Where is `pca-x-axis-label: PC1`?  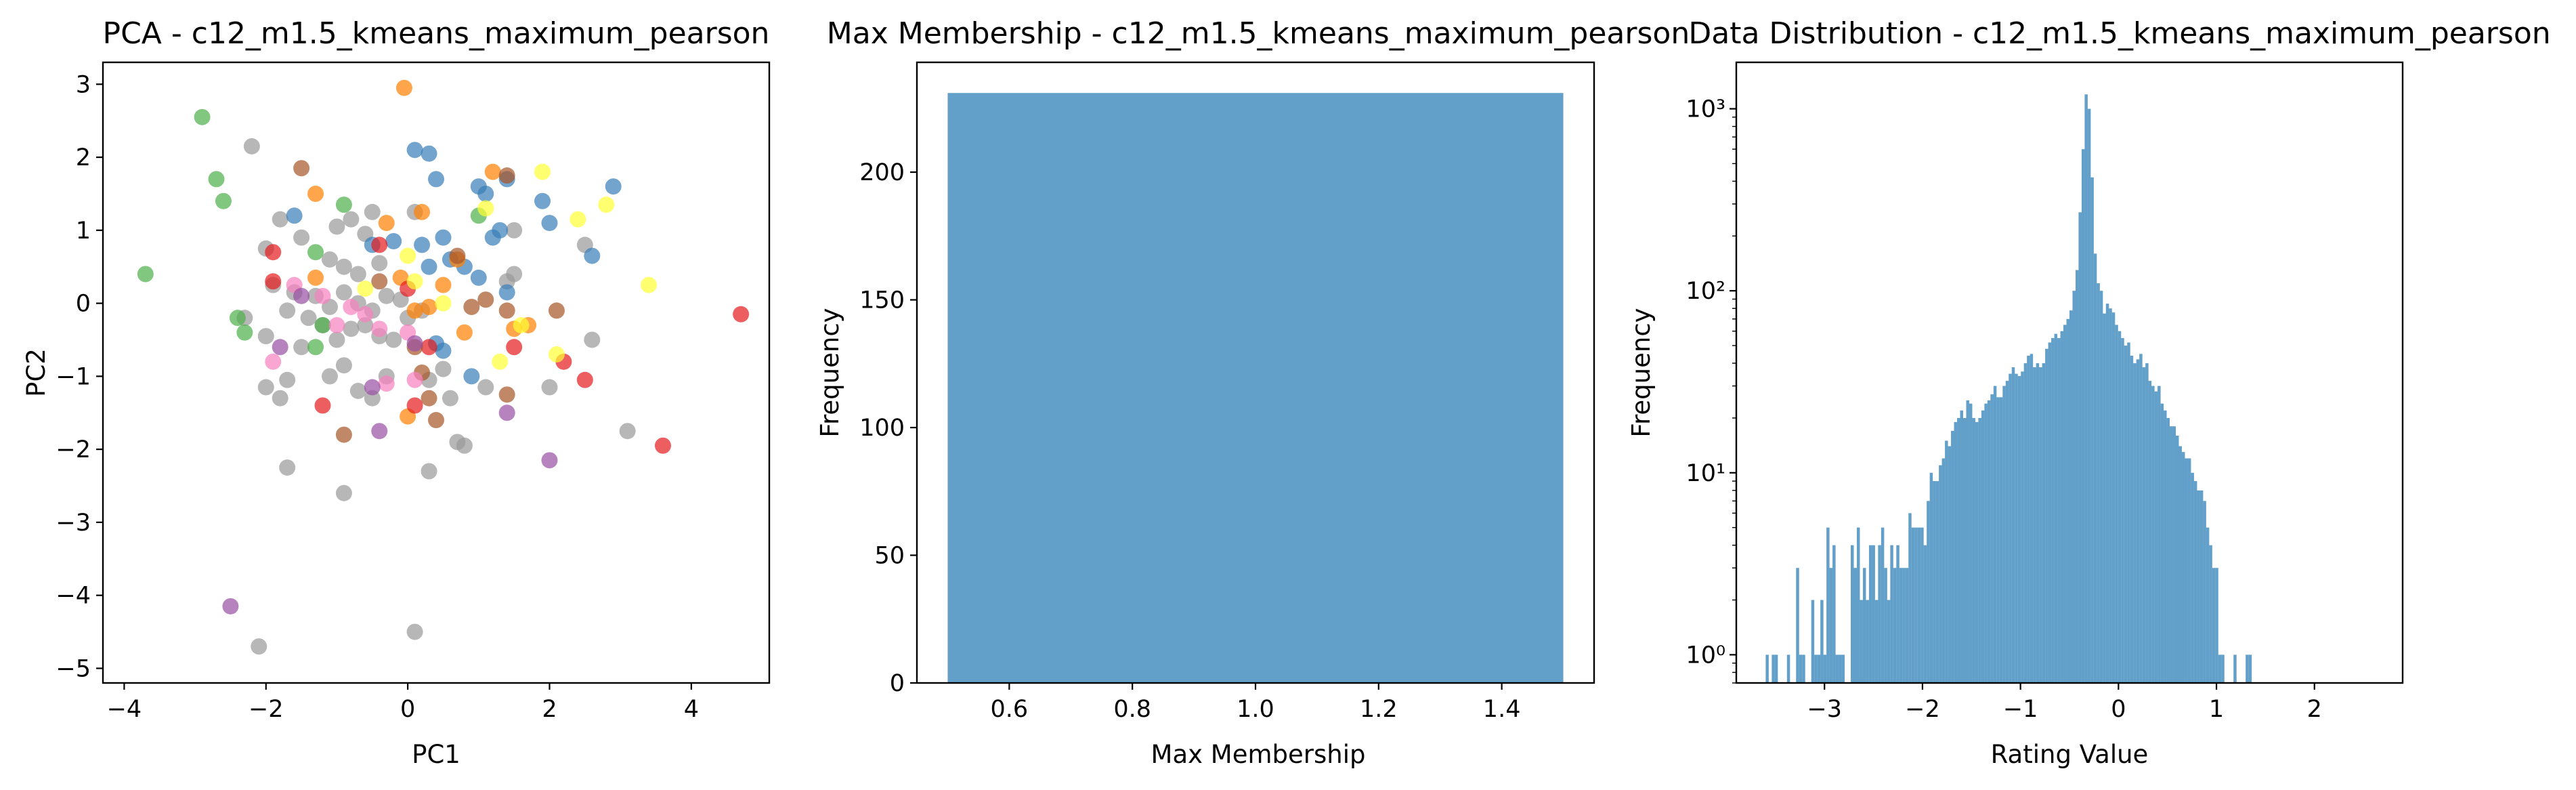
pca-x-axis-label: PC1 is located at coordinates (436, 755).